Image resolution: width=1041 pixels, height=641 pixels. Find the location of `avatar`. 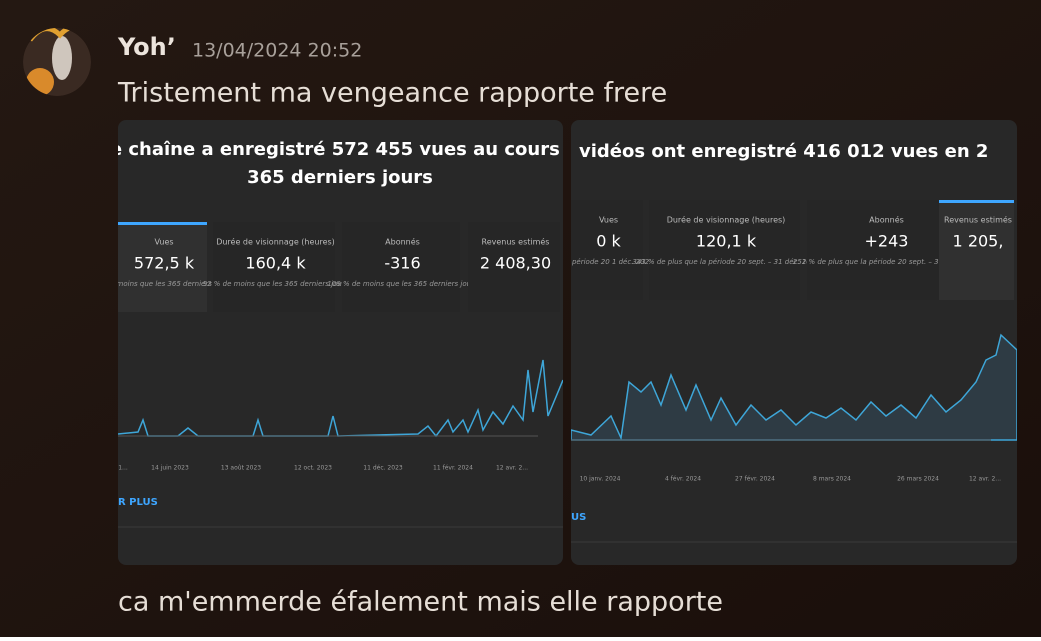

avatar is located at coordinates (57, 61).